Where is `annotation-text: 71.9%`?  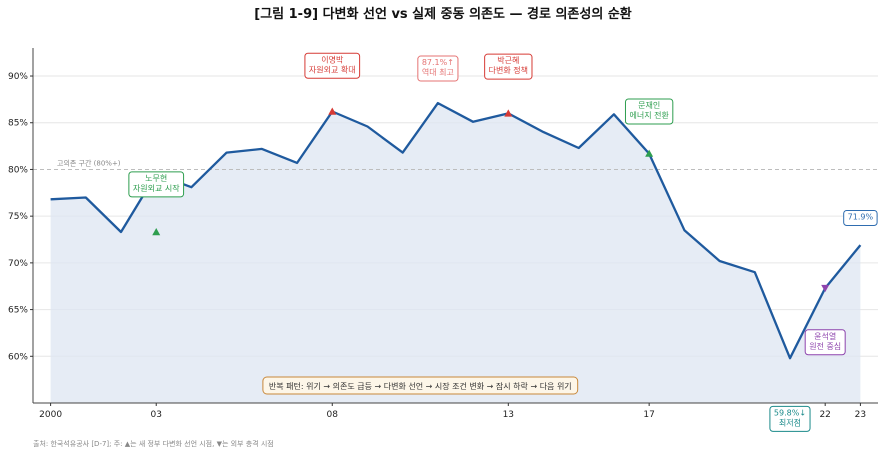 annotation-text: 71.9% is located at coordinates (861, 217).